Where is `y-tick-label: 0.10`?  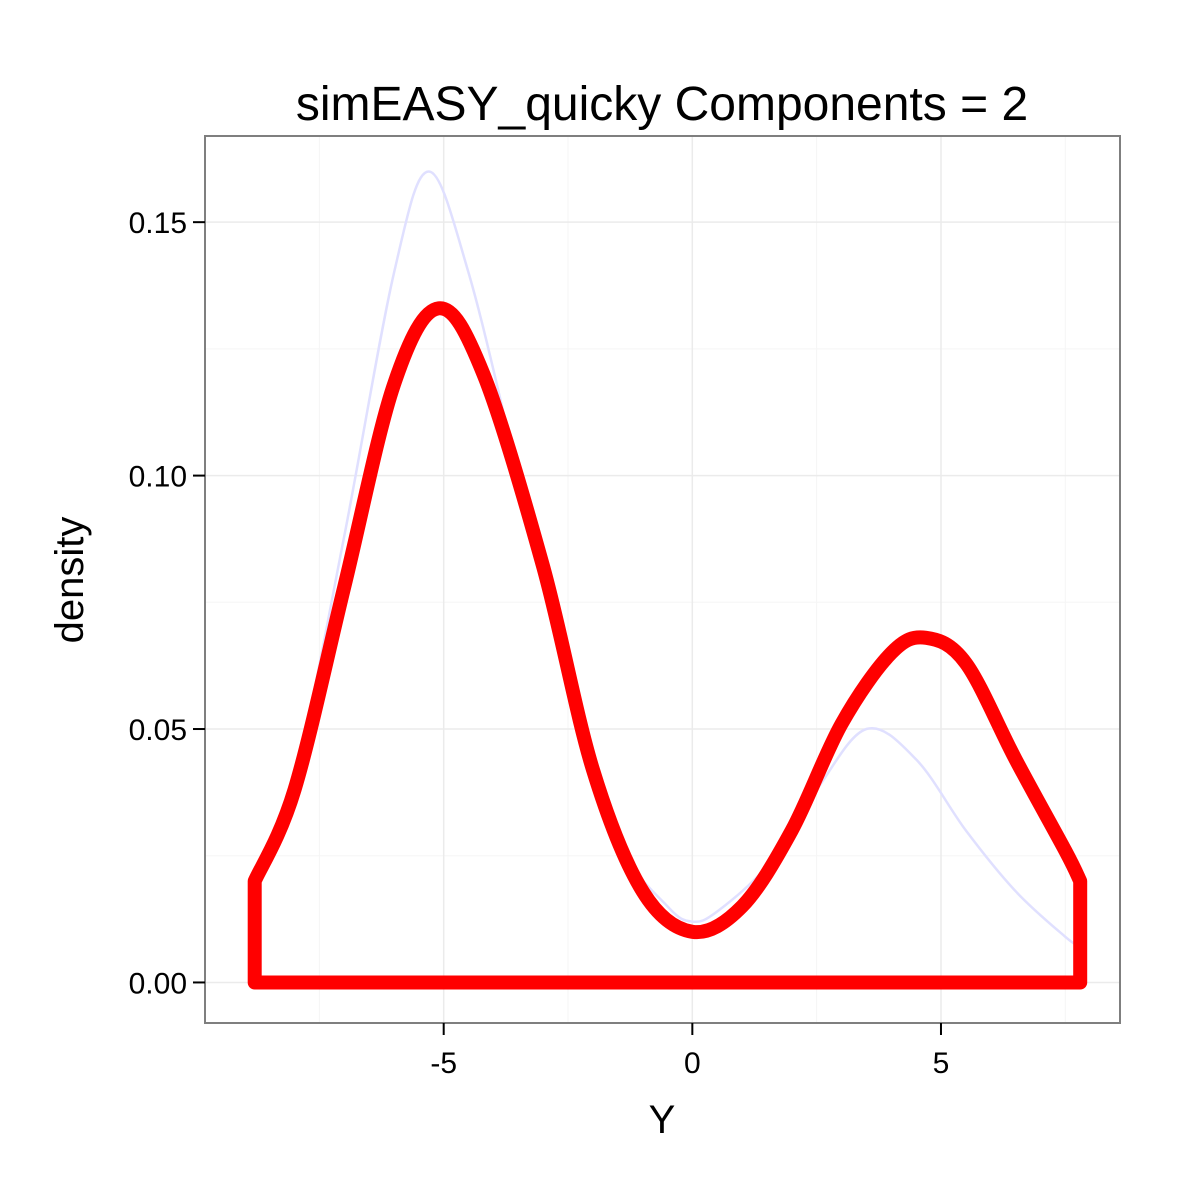 y-tick-label: 0.10 is located at coordinates (158, 477).